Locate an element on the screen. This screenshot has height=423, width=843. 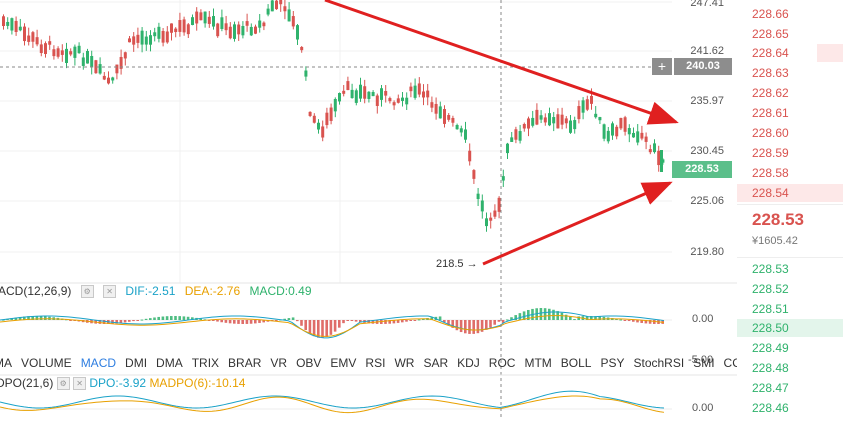
ask-row: 228.54 is located at coordinates (790, 193).